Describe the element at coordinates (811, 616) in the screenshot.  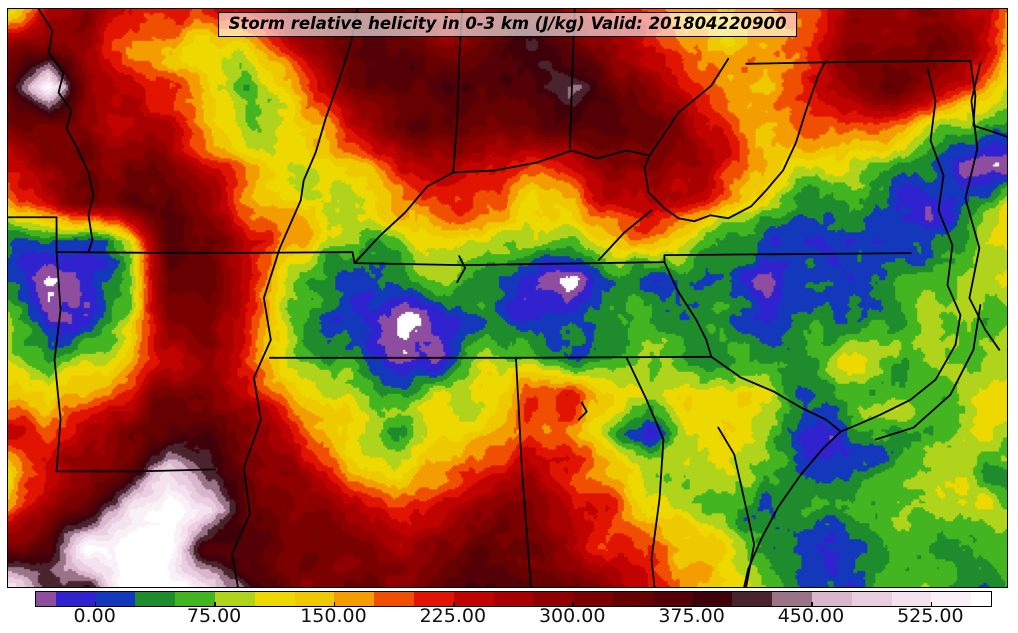
I see `colorbar-tick-label: 450.00` at that location.